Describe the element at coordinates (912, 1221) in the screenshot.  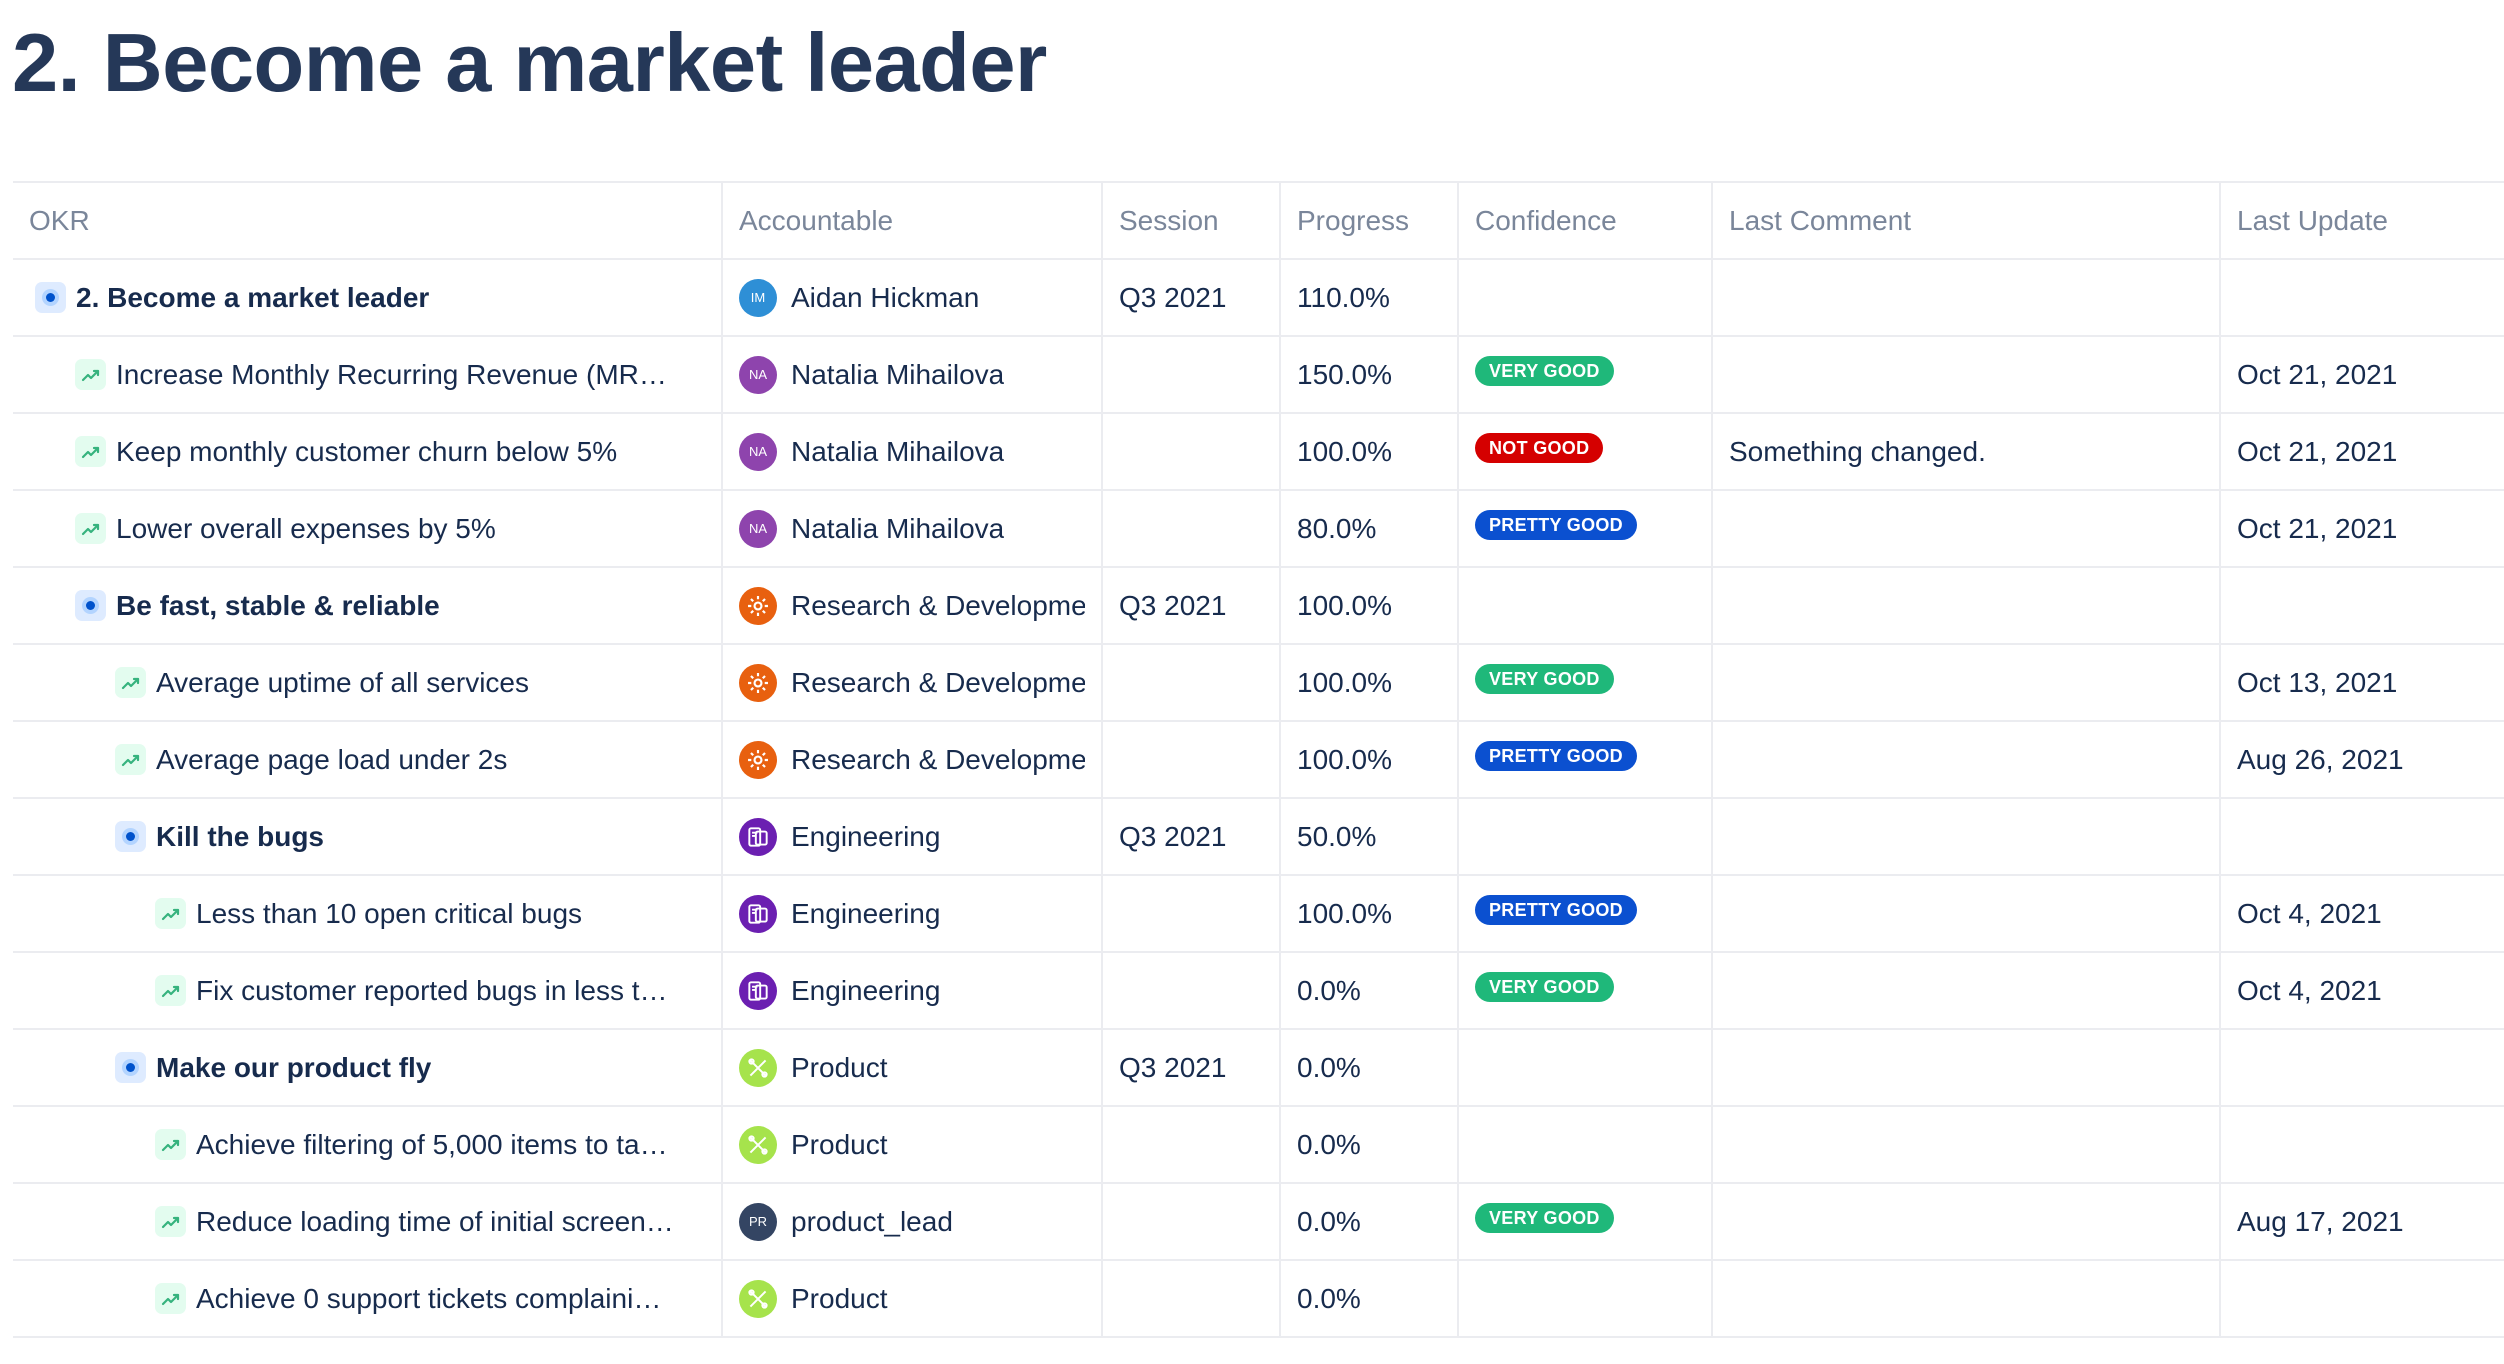
I see `accountable-cell: PR product_lead` at that location.